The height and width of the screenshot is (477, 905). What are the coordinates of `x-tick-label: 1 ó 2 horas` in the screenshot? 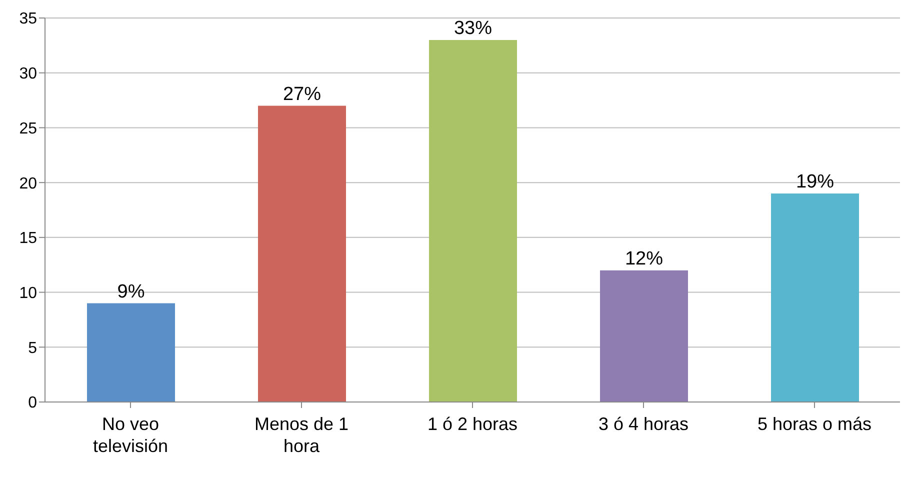 It's located at (472, 424).